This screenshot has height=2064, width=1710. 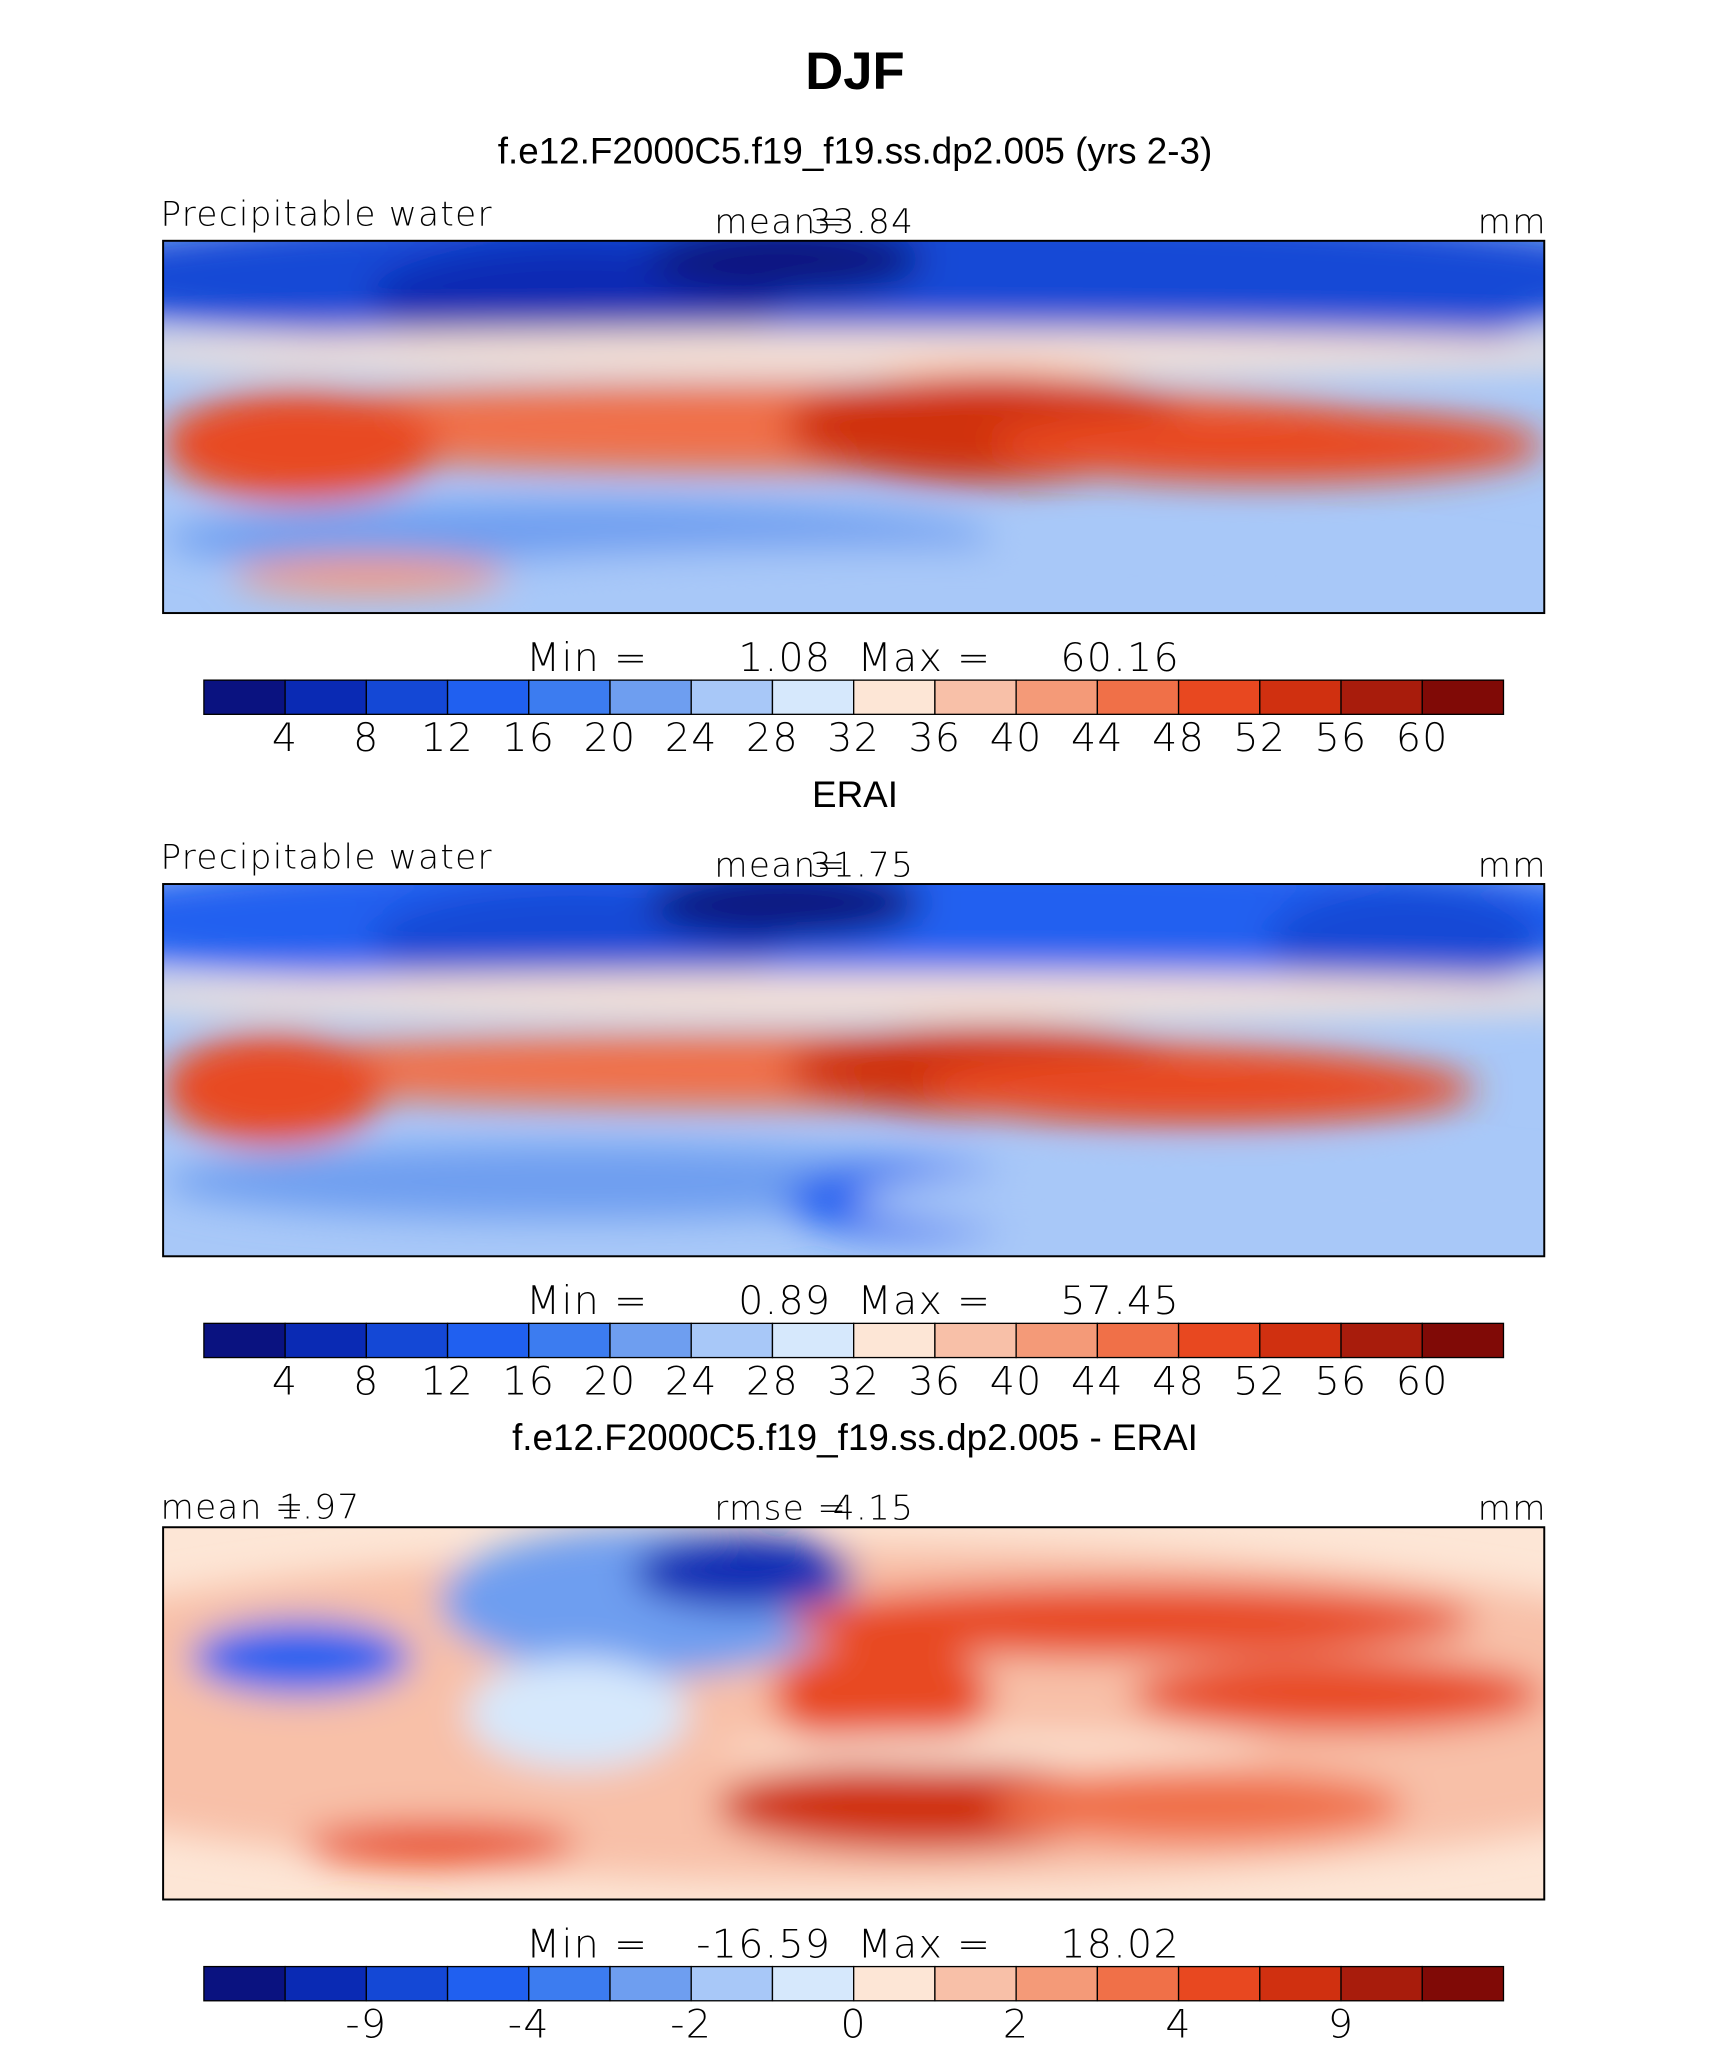 I want to click on stat-value: 4.15, so click(x=873, y=1509).